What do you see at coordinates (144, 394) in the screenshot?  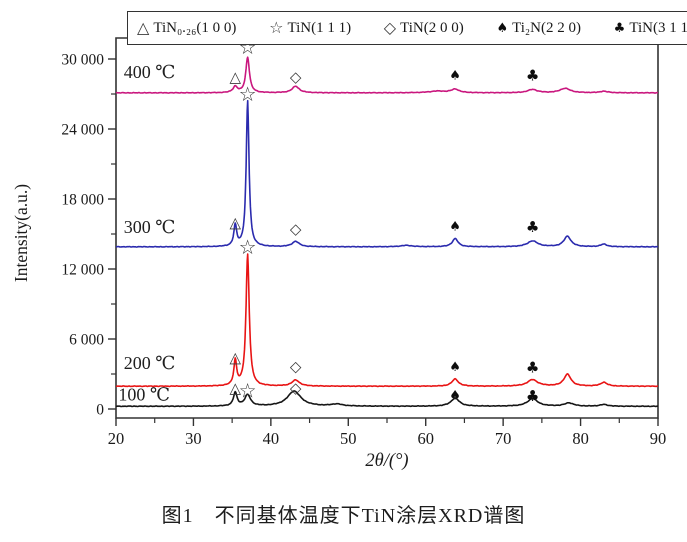 I see `temperature-label: 100 ℃` at bounding box center [144, 394].